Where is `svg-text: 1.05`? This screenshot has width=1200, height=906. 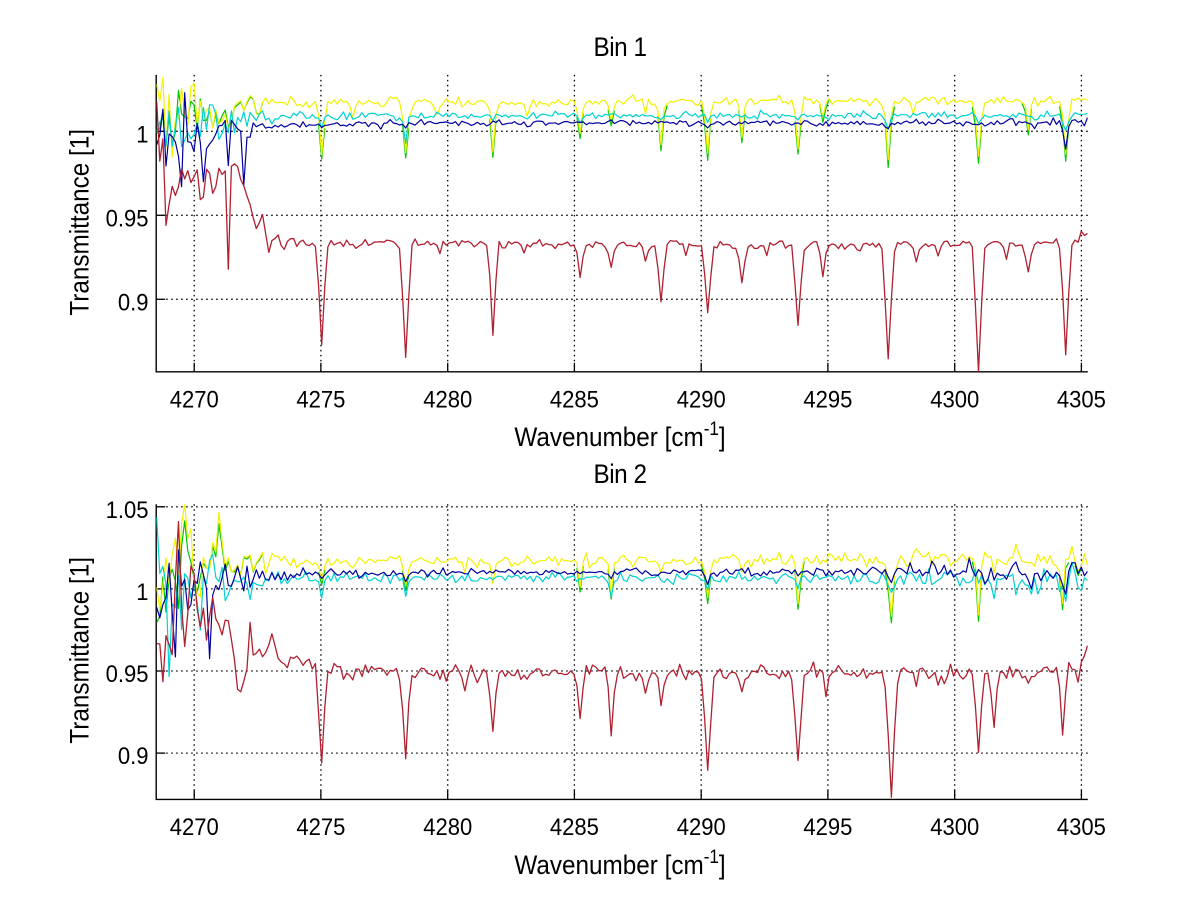
svg-text: 1.05 is located at coordinates (127, 509).